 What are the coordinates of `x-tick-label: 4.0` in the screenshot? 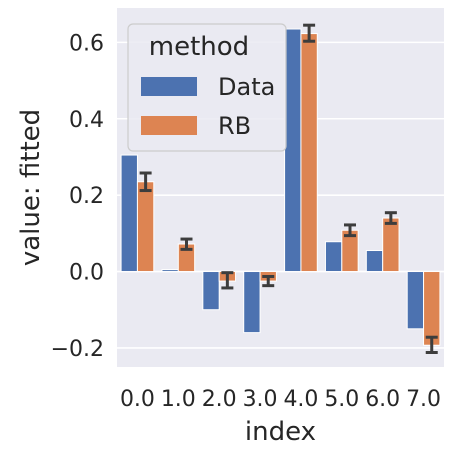 It's located at (300, 399).